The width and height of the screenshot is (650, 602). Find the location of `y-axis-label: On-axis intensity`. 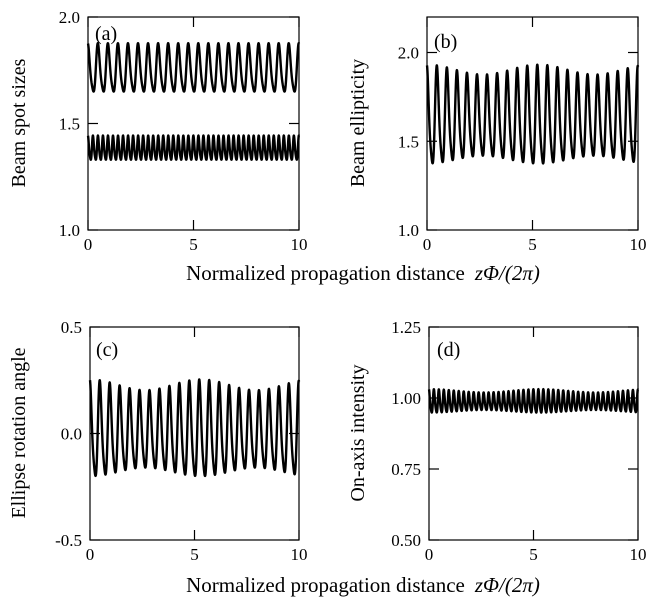

y-axis-label: On-axis intensity is located at coordinates (358, 432).